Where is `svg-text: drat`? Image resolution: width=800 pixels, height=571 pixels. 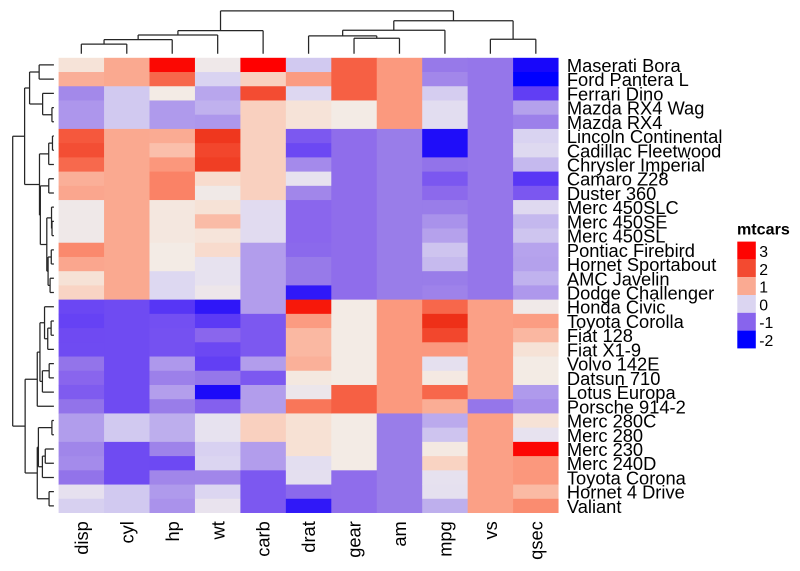
svg-text: drat is located at coordinates (308, 537).